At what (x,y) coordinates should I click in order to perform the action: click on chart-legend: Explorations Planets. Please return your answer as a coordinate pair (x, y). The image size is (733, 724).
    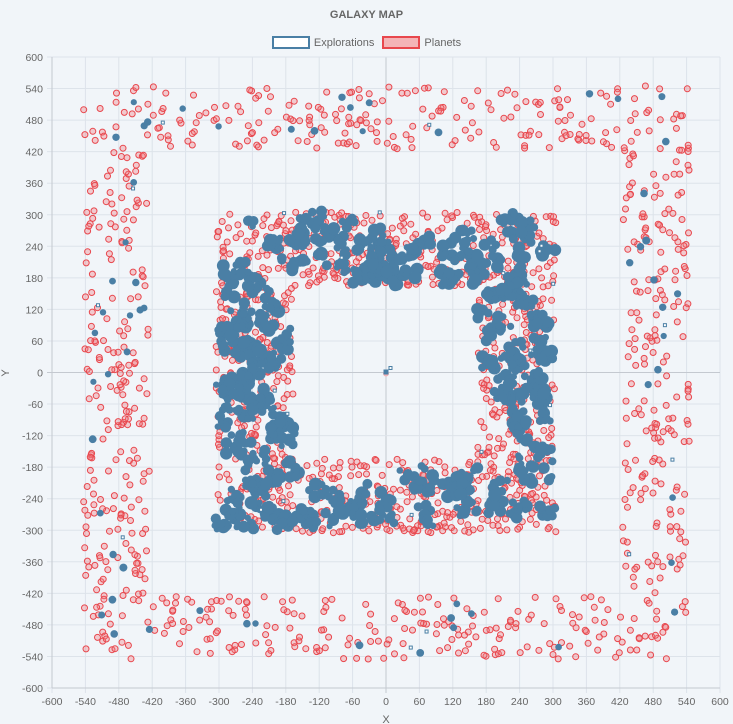
    Looking at the image, I should click on (366, 42).